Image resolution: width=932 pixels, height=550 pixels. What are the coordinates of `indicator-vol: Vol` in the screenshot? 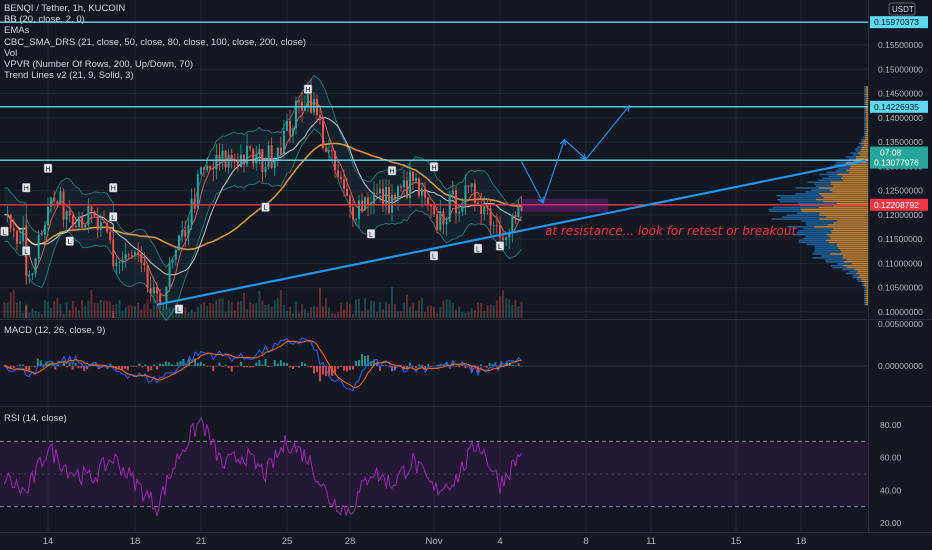 It's located at (11, 53).